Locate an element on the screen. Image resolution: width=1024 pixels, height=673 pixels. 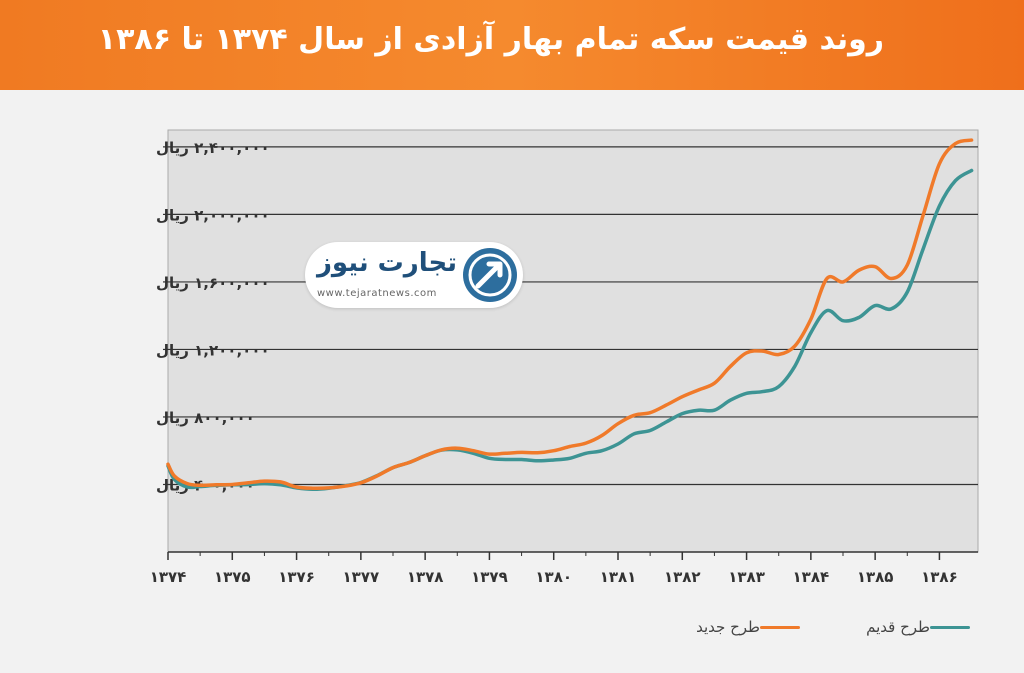
x-tick-label: ۱۳۸۶ is located at coordinates (939, 577).